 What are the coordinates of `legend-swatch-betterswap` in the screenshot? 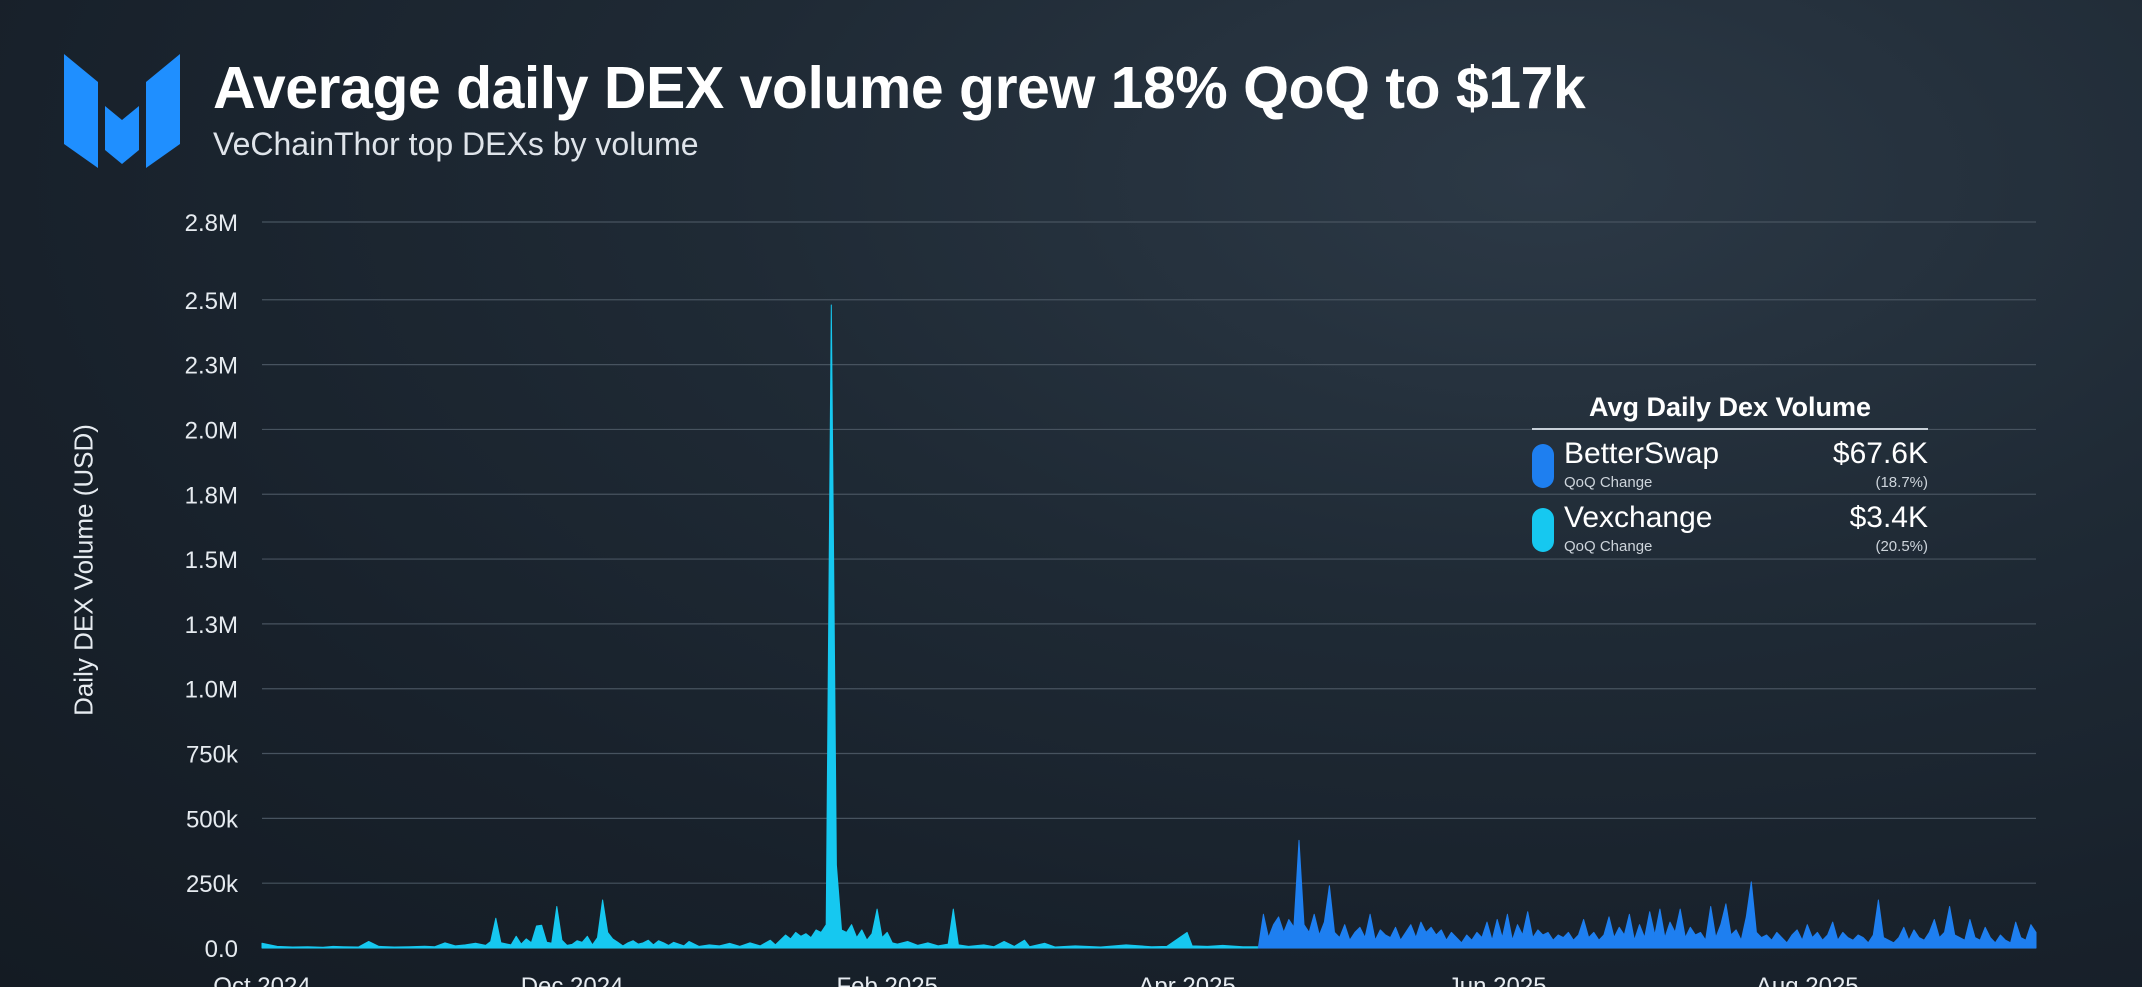 It's located at (1543, 466).